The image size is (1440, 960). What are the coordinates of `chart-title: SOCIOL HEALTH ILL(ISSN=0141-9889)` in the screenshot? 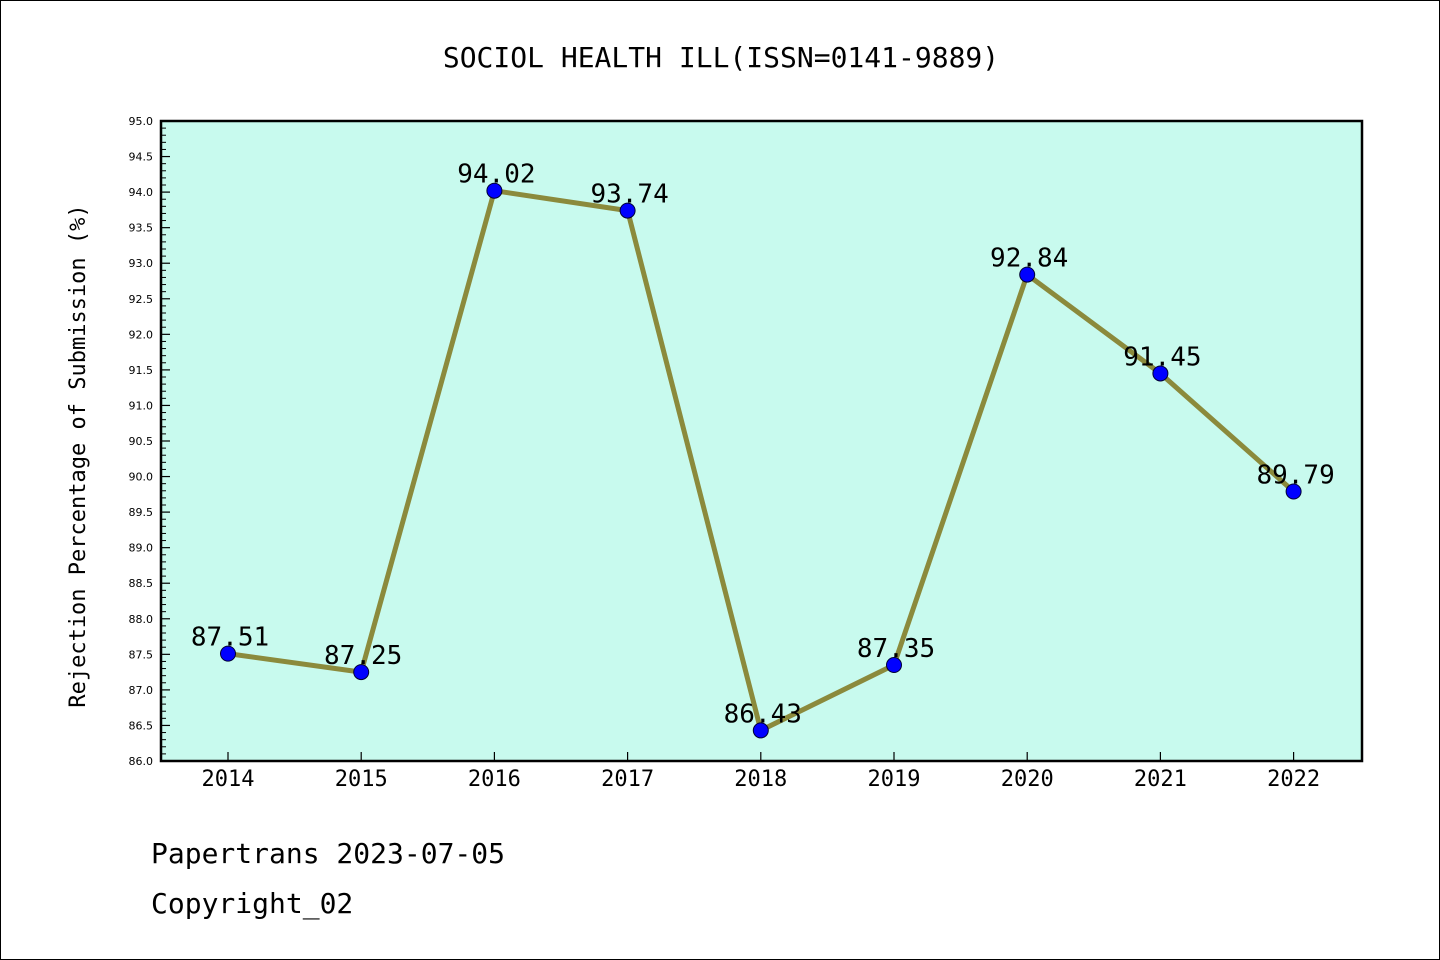 It's located at (721, 57).